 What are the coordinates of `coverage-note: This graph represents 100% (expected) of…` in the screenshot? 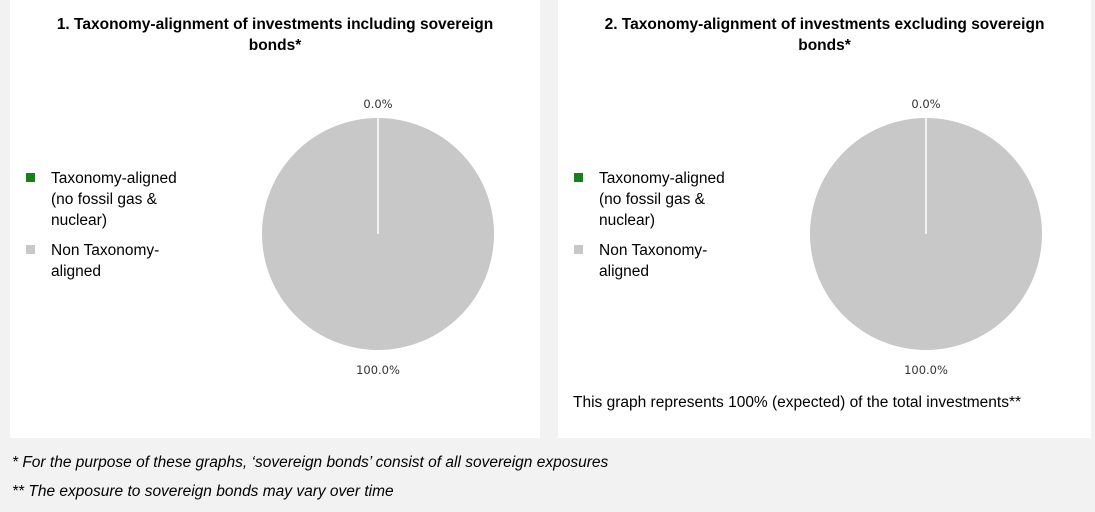 It's located at (797, 402).